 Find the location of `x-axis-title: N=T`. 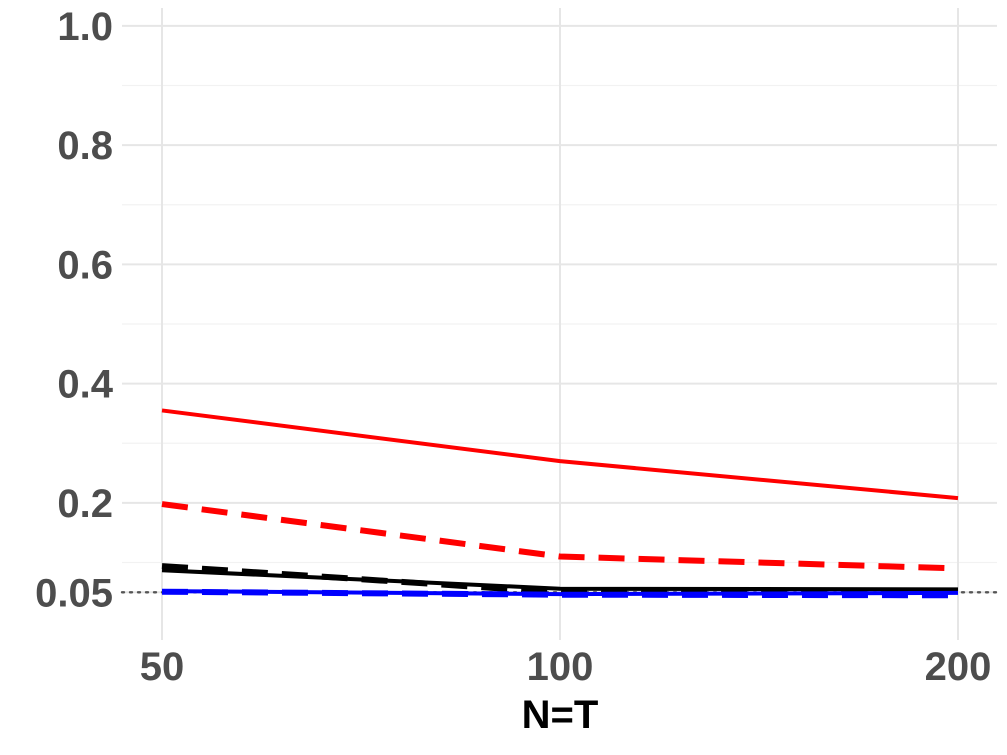

x-axis-title: N=T is located at coordinates (560, 715).